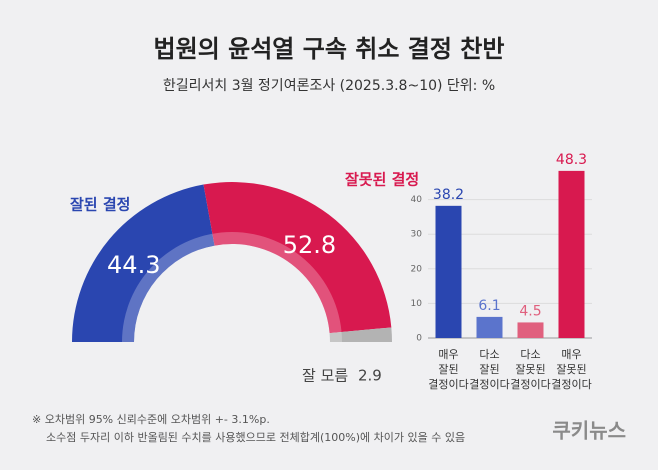  Describe the element at coordinates (329, 49) in the screenshot. I see `title: 법원의 윤석열 구속 취소 결정 찬반` at that location.